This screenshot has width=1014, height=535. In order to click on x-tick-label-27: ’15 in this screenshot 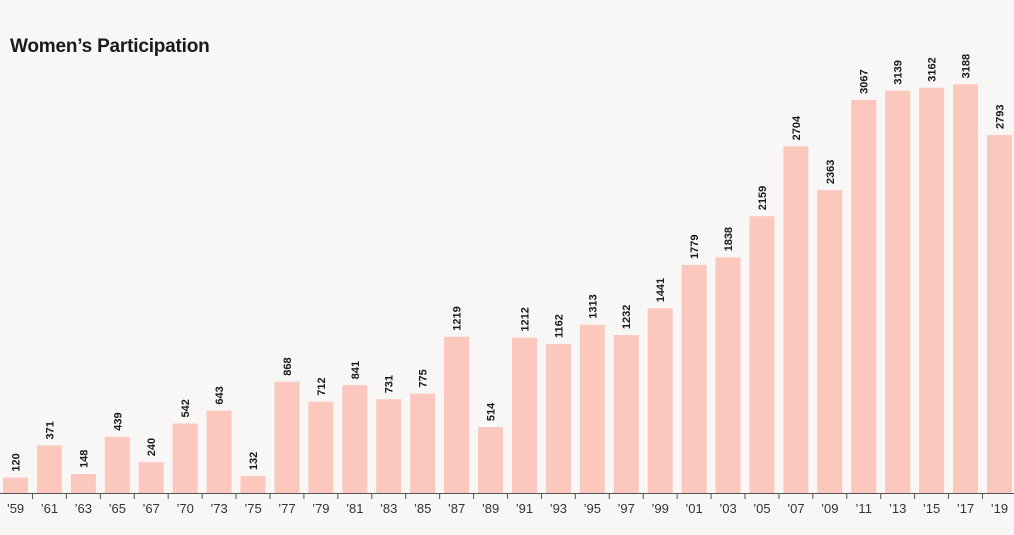, I will do `click(931, 508)`.